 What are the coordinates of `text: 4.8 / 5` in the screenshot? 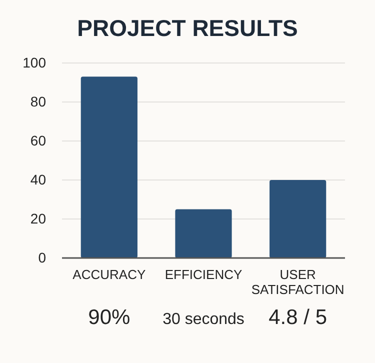 It's located at (298, 317).